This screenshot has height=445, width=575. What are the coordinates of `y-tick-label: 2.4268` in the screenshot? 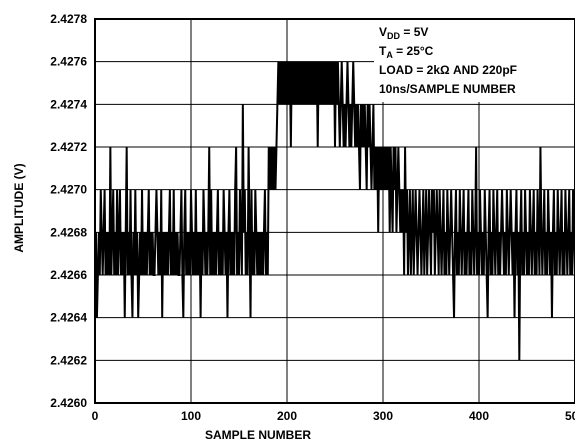 It's located at (68, 232).